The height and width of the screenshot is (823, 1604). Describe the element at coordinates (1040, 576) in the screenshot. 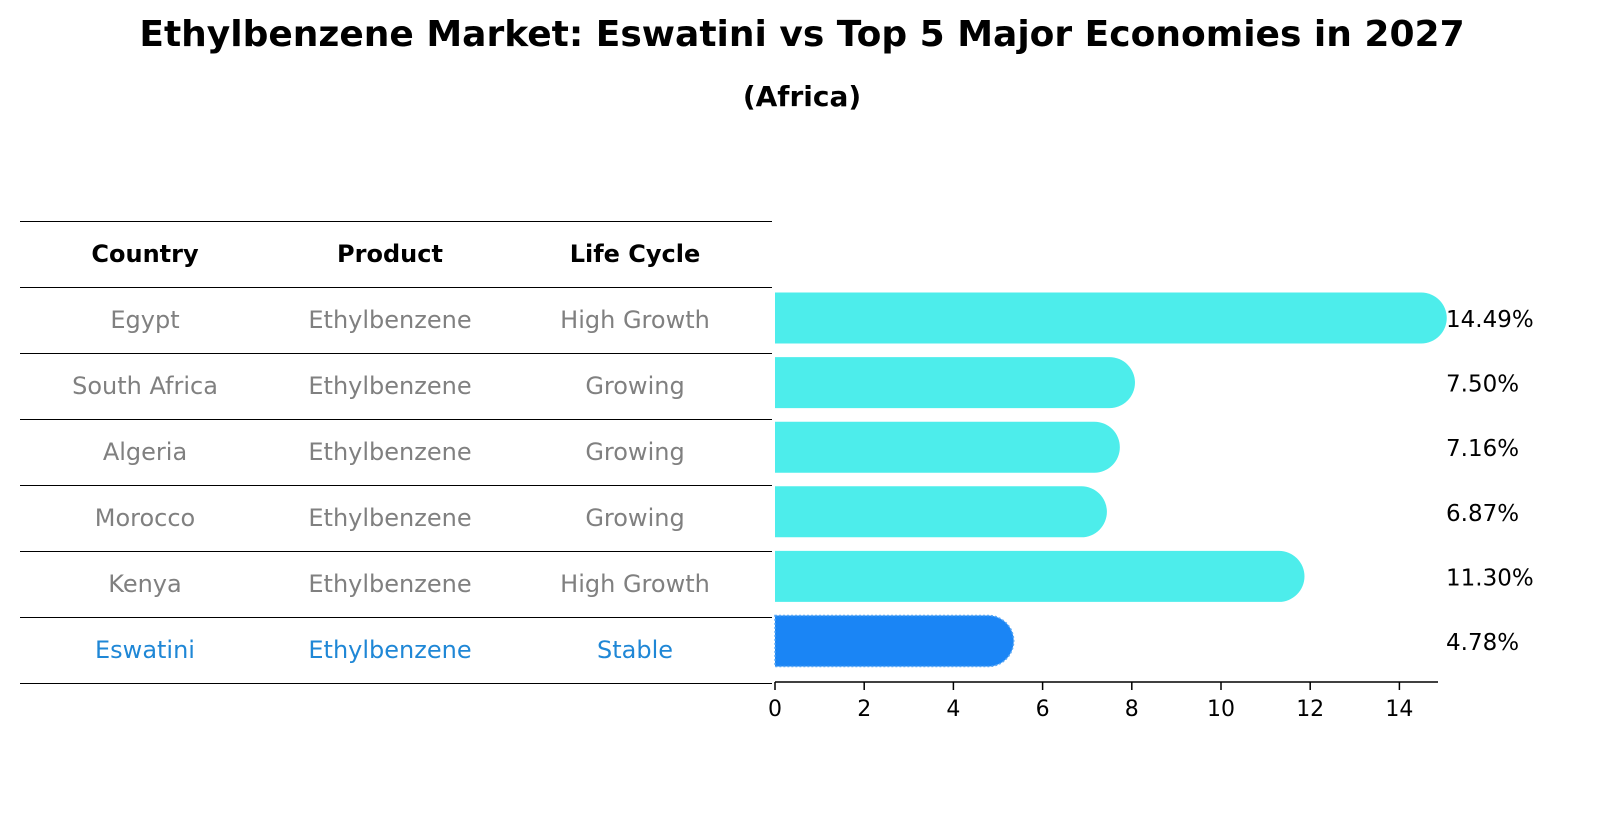

I see `bar-kenya` at that location.